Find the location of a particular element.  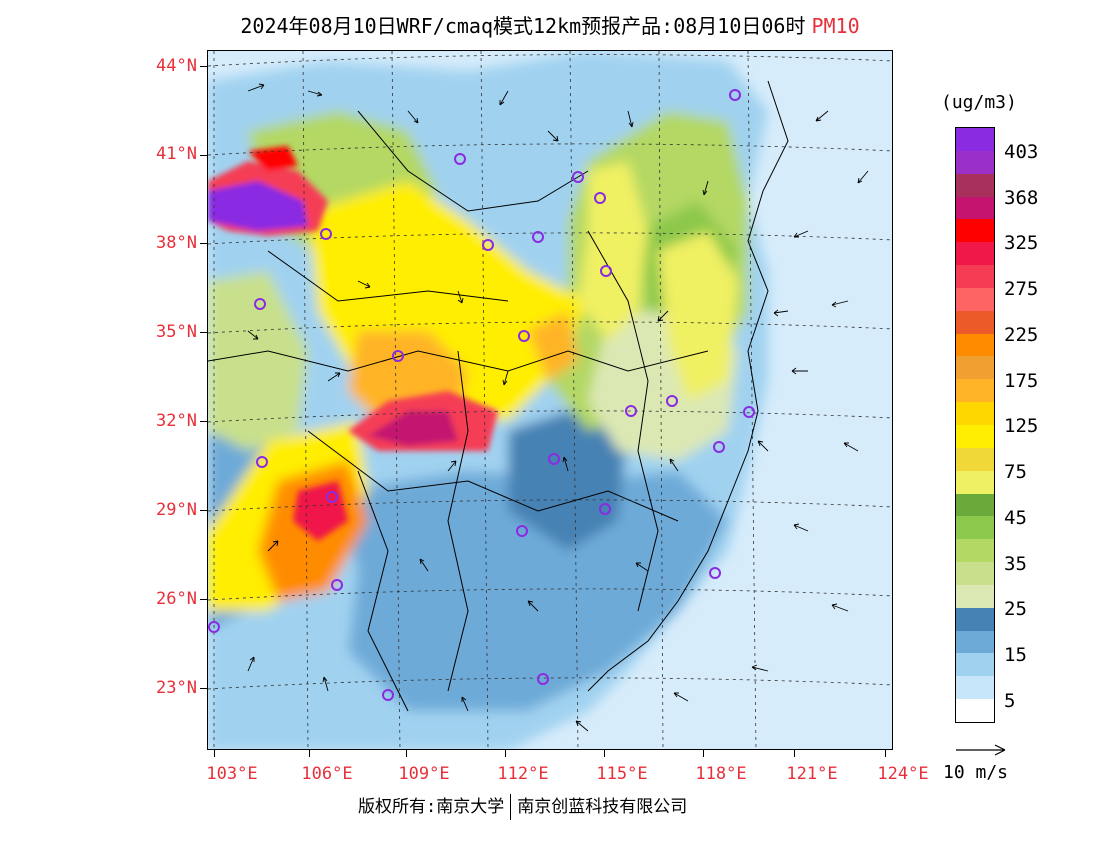

lon-label-118: 118°E is located at coordinates (721, 774).